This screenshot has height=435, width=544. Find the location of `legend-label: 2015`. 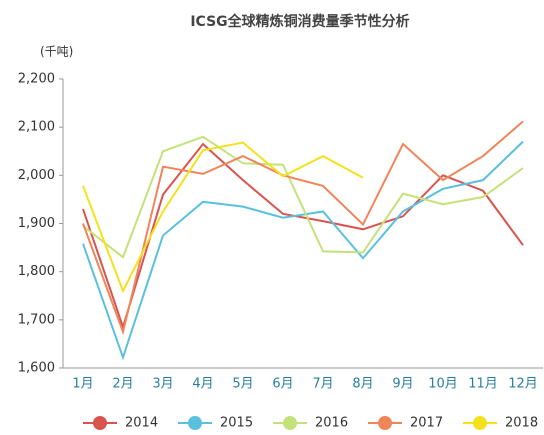

legend-label: 2015 is located at coordinates (236, 423).